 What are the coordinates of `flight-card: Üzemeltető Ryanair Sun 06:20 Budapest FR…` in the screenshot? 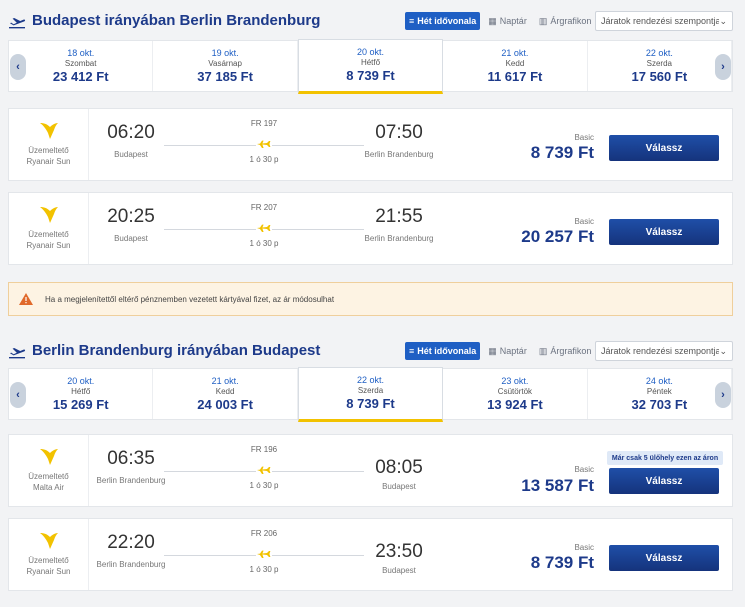 It's located at (370, 144).